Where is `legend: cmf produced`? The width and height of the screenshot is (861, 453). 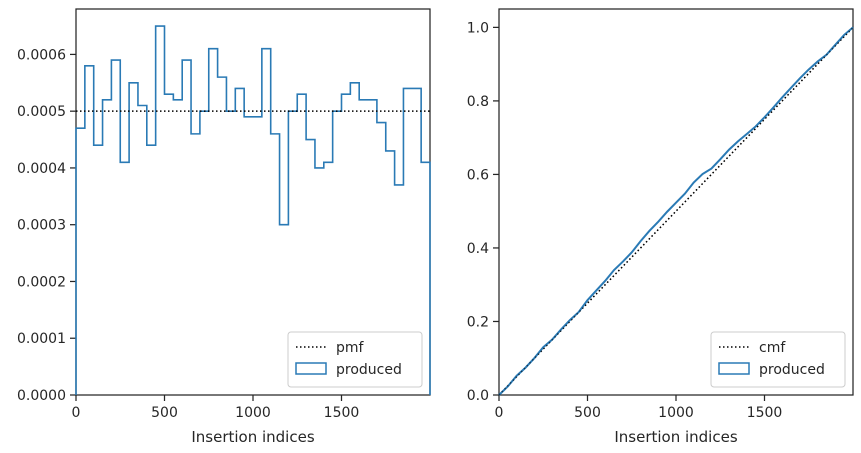 legend: cmf produced is located at coordinates (778, 359).